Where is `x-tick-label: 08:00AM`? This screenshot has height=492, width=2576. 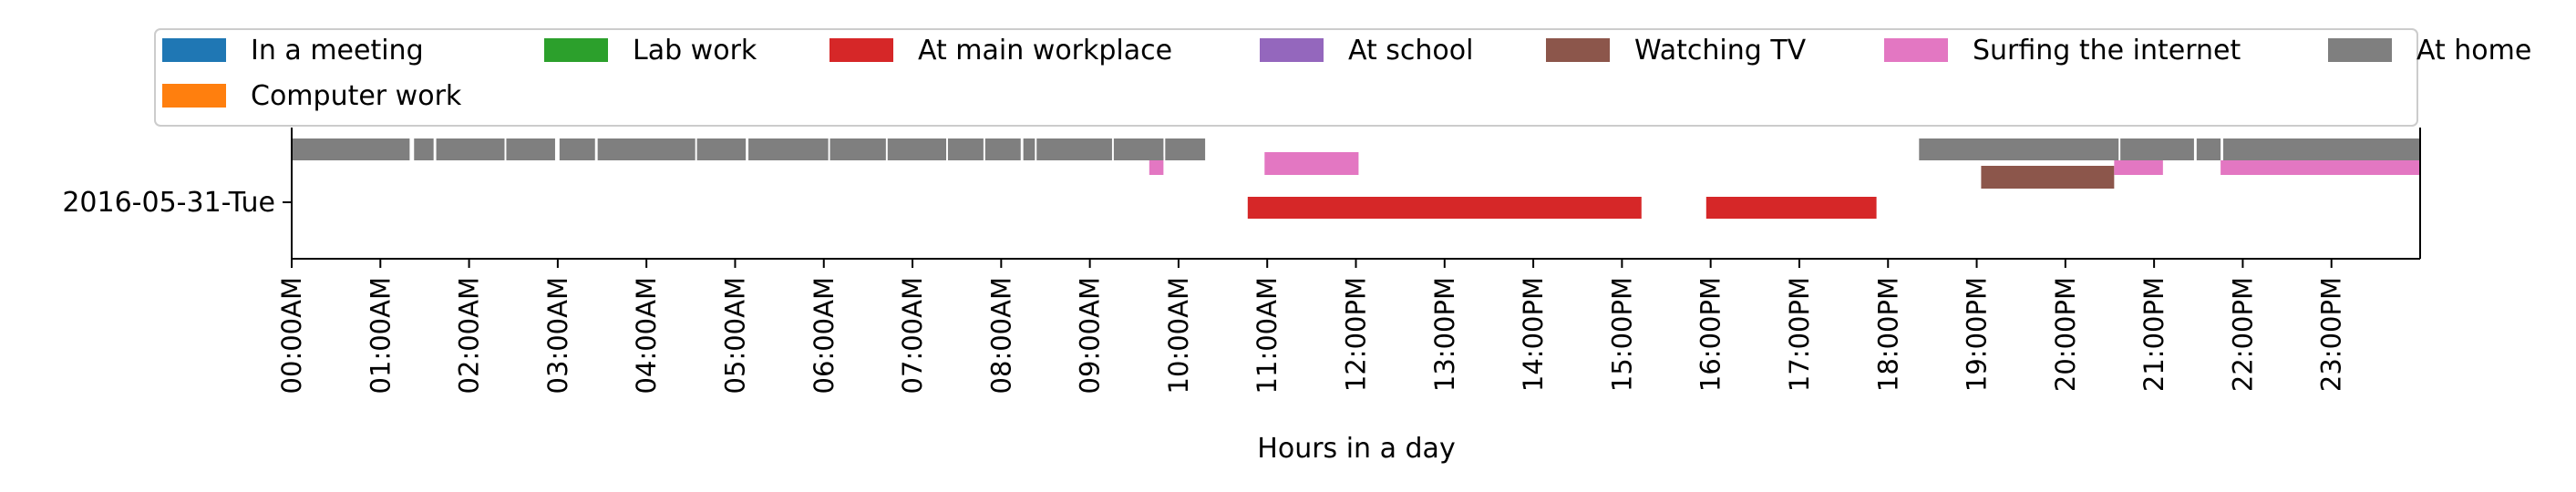
x-tick-label: 08:00AM is located at coordinates (1000, 335).